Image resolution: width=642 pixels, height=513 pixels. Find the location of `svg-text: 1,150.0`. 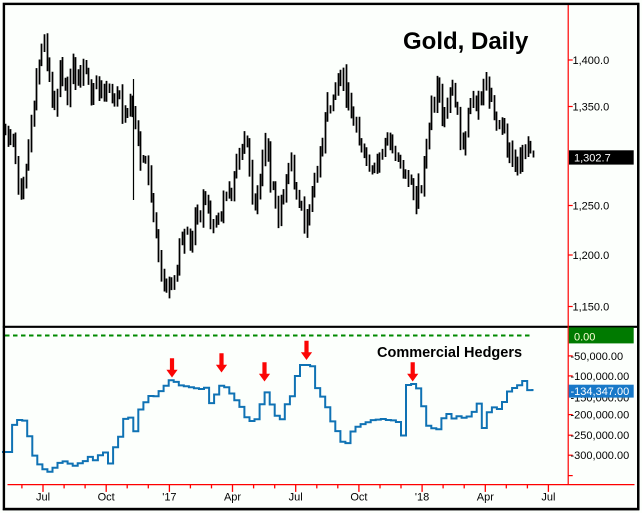

svg-text: 1,150.0 is located at coordinates (591, 308).